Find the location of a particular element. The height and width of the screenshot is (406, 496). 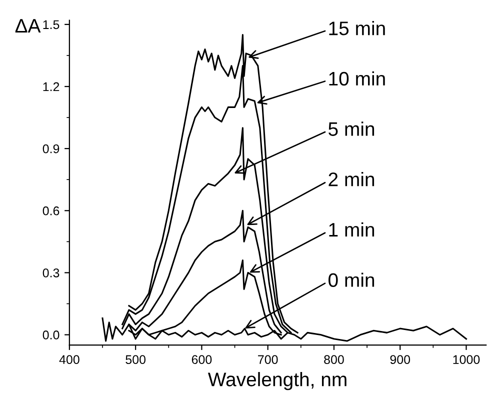

x-tick-label: 800 is located at coordinates (334, 359).